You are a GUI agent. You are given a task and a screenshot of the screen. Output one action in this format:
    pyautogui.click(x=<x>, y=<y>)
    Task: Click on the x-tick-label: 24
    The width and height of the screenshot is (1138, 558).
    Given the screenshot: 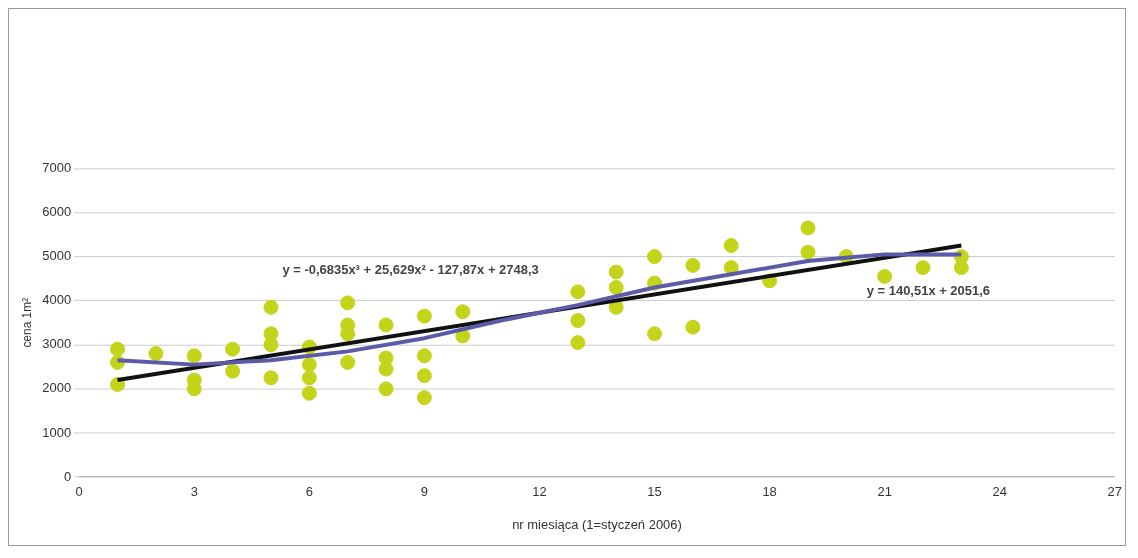 What is the action you would take?
    pyautogui.click(x=999, y=492)
    